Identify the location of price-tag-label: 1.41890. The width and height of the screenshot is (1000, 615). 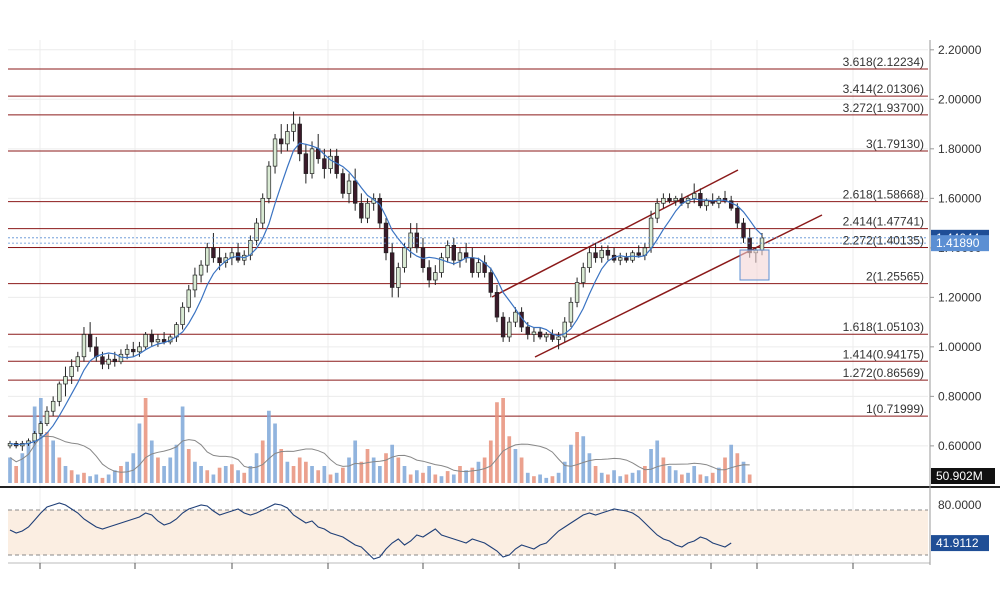
(958, 243).